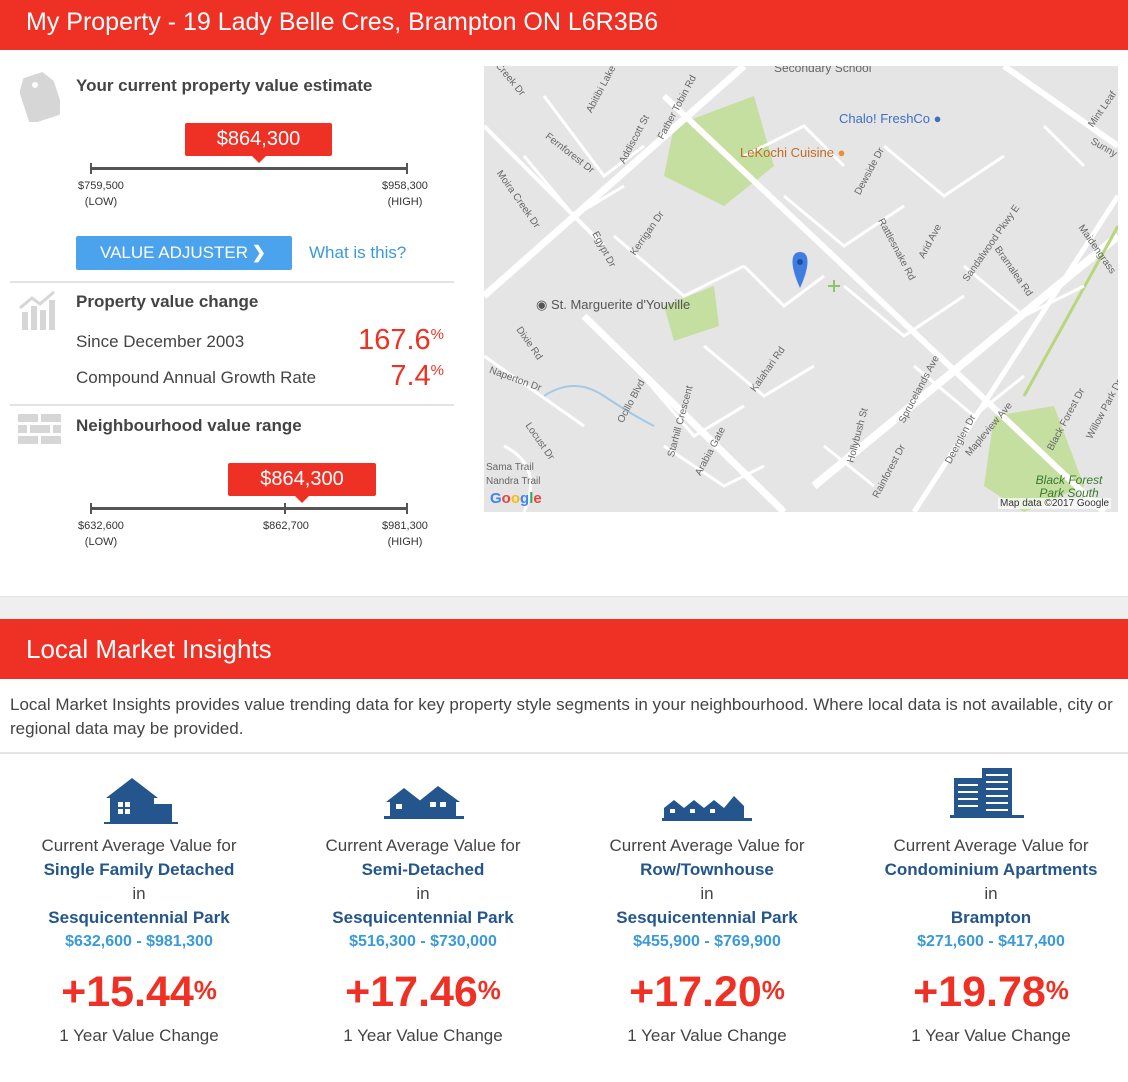 This screenshot has height=1082, width=1128. Describe the element at coordinates (991, 941) in the screenshot. I see `card-range: $271,600 - $417,400` at that location.